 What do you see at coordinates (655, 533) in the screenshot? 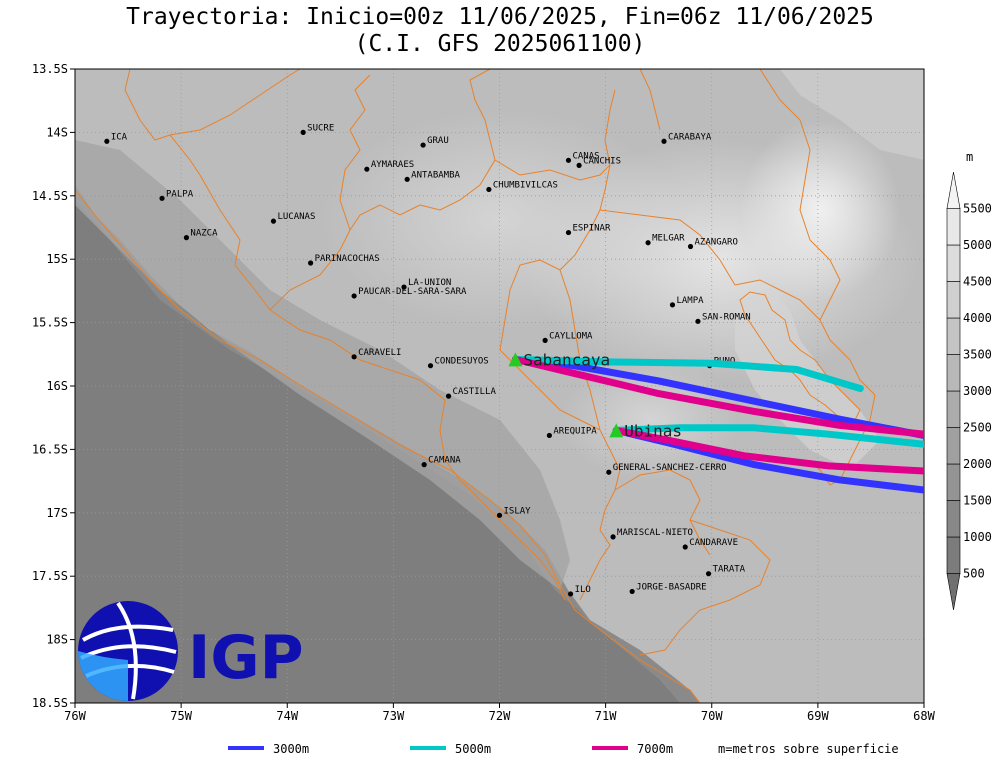
I see `place-label: MARISCAL-NIETO` at bounding box center [655, 533].